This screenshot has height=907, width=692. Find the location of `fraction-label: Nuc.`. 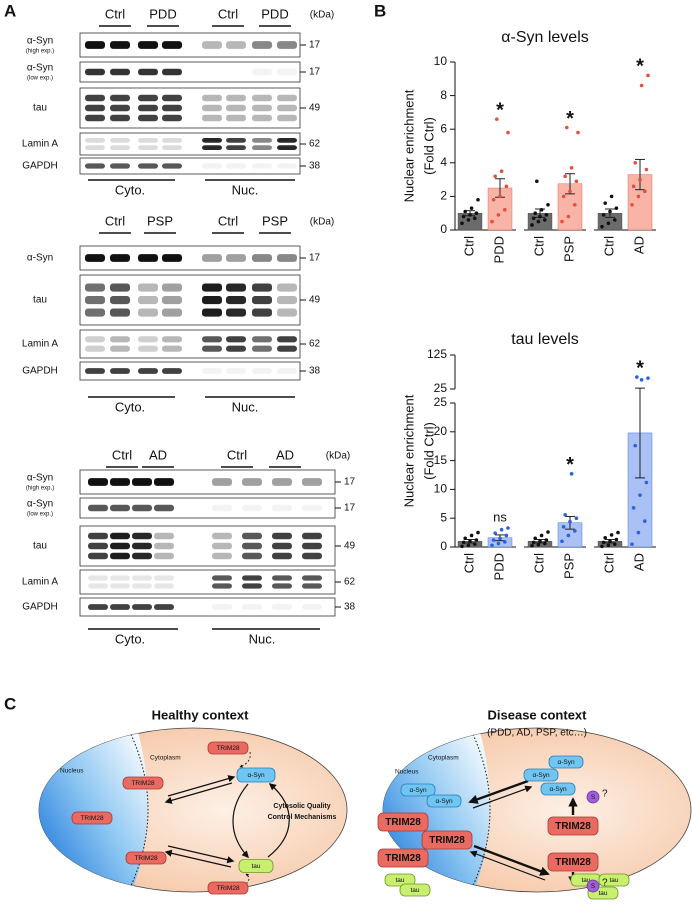

fraction-label: Nuc. is located at coordinates (245, 189).